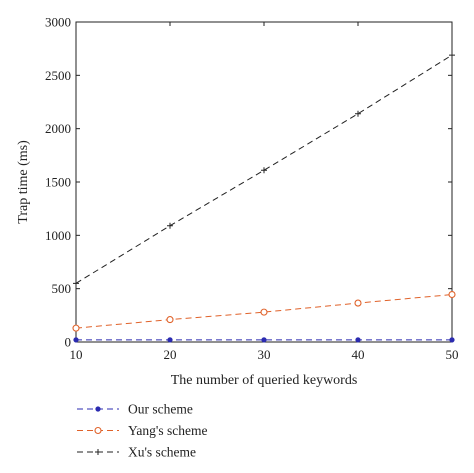 This screenshot has width=474, height=473. What do you see at coordinates (58, 235) in the screenshot?
I see `y-tick-label: 1000` at bounding box center [58, 235].